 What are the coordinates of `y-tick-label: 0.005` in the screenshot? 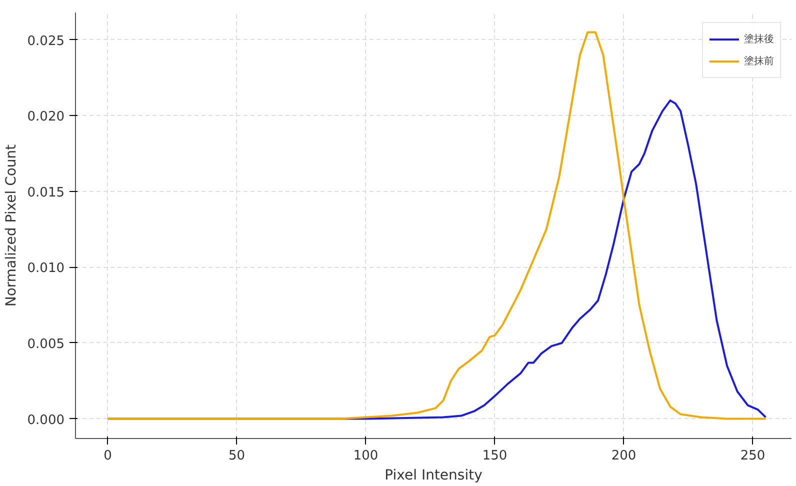 It's located at (45, 344).